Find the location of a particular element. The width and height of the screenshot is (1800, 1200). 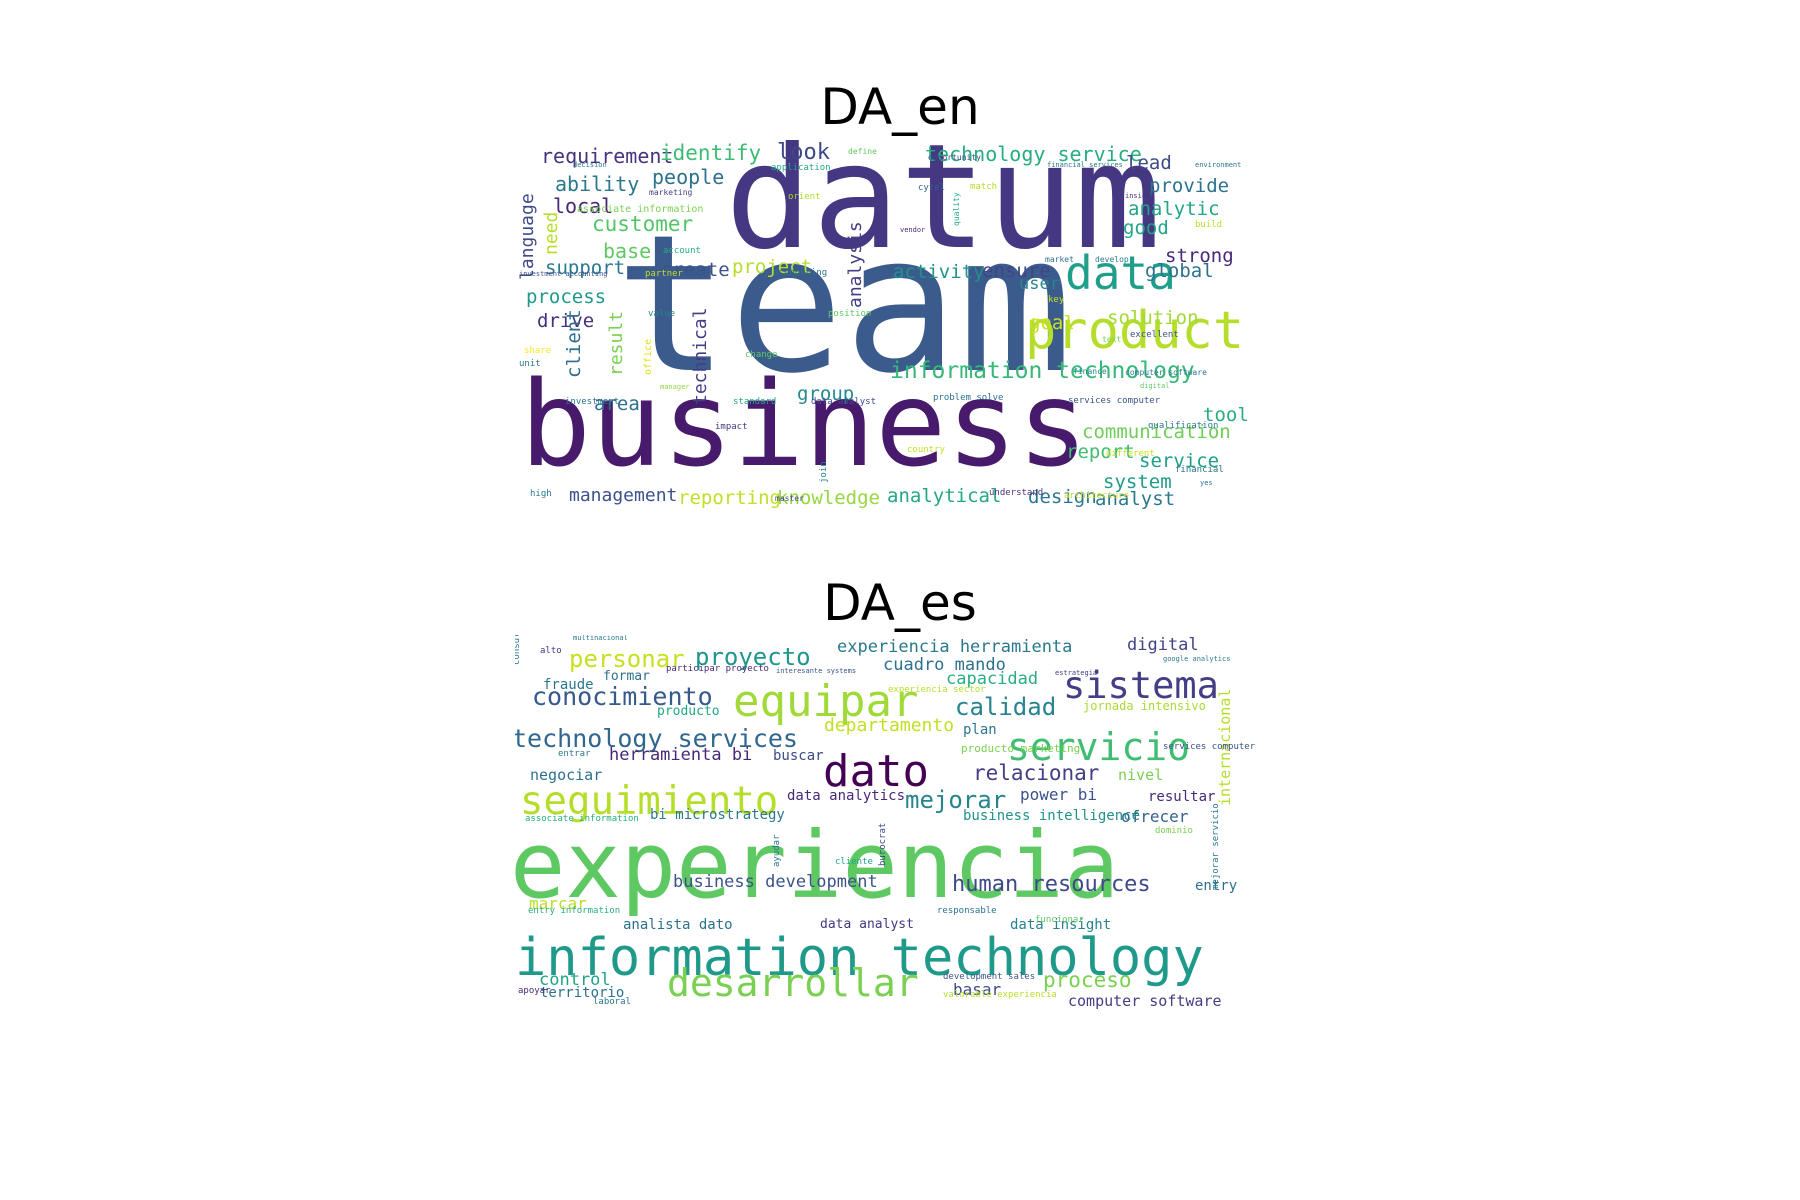

word: computer software is located at coordinates (1145, 1001).